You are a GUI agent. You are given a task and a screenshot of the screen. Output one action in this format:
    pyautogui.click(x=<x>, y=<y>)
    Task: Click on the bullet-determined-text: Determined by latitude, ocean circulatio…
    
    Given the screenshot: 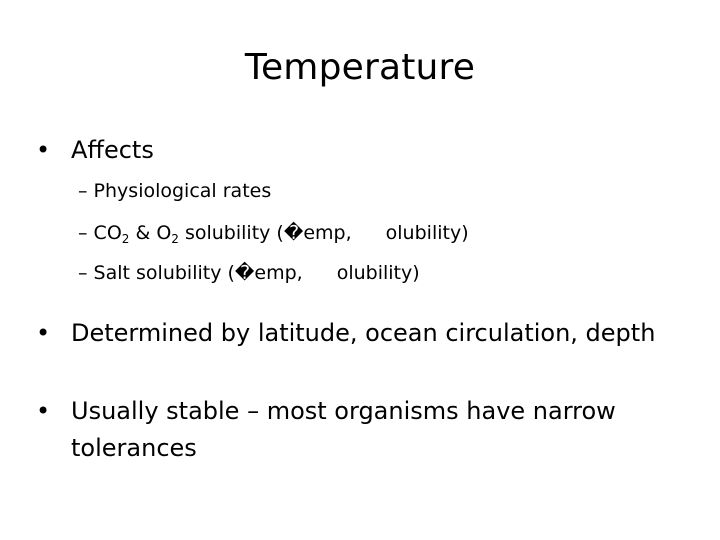 What is the action you would take?
    pyautogui.click(x=363, y=333)
    